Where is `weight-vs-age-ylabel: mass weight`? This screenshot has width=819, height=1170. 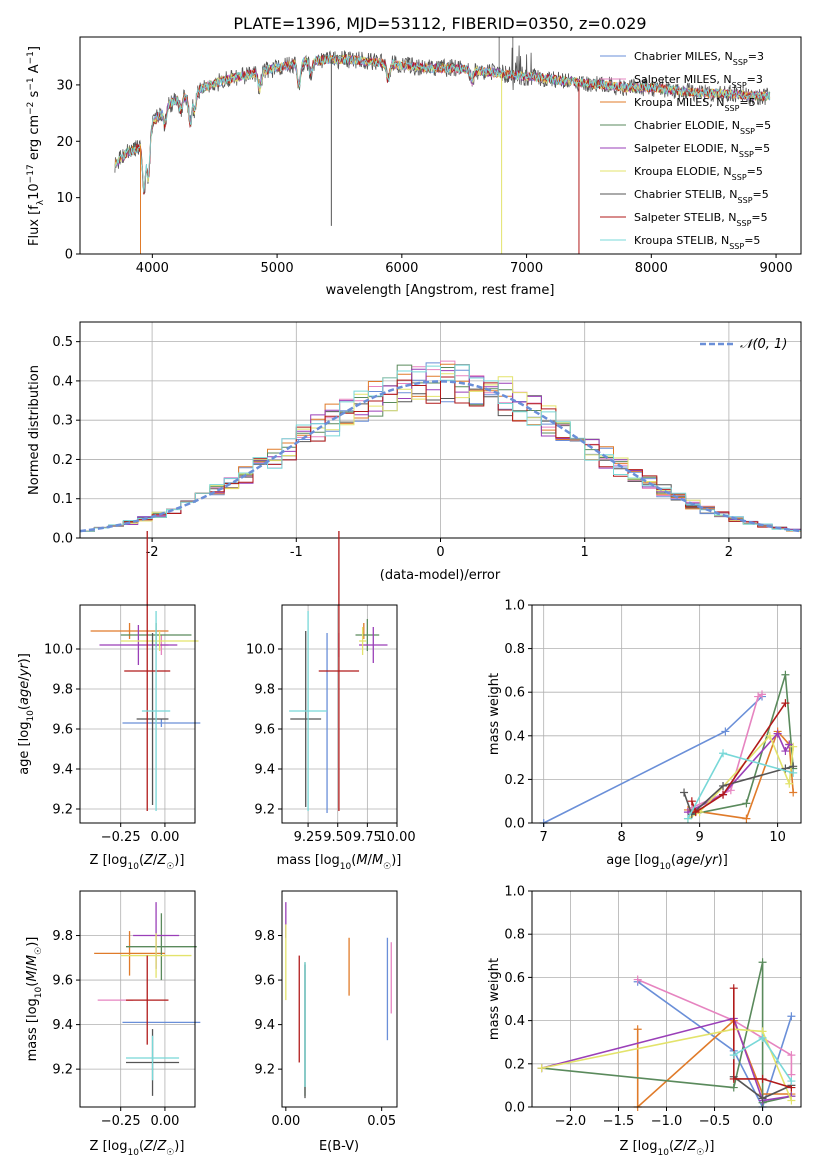
weight-vs-age-ylabel: mass weight is located at coordinates (494, 714).